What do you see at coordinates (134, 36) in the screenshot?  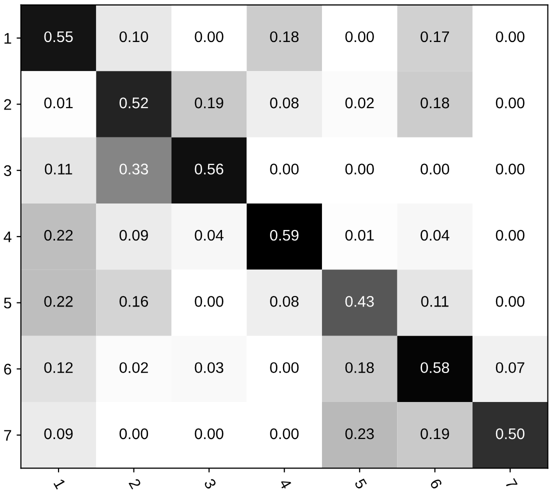 I see `data-label: 0.10` at bounding box center [134, 36].